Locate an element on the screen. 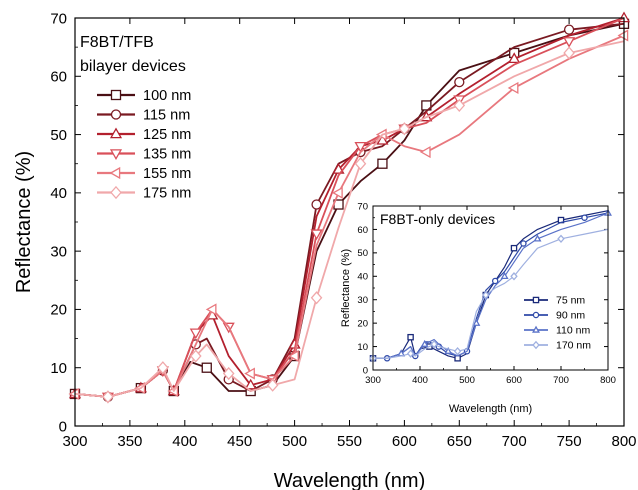 This screenshot has height=490, width=638. inset-x-axis-label: Wavelength (nm) is located at coordinates (490, 409).